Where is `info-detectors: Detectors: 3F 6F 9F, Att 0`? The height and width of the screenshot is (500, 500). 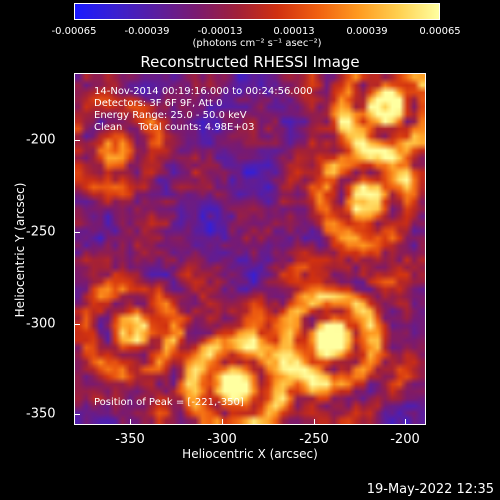
info-detectors: Detectors: 3F 6F 9F, Att 0 is located at coordinates (158, 103).